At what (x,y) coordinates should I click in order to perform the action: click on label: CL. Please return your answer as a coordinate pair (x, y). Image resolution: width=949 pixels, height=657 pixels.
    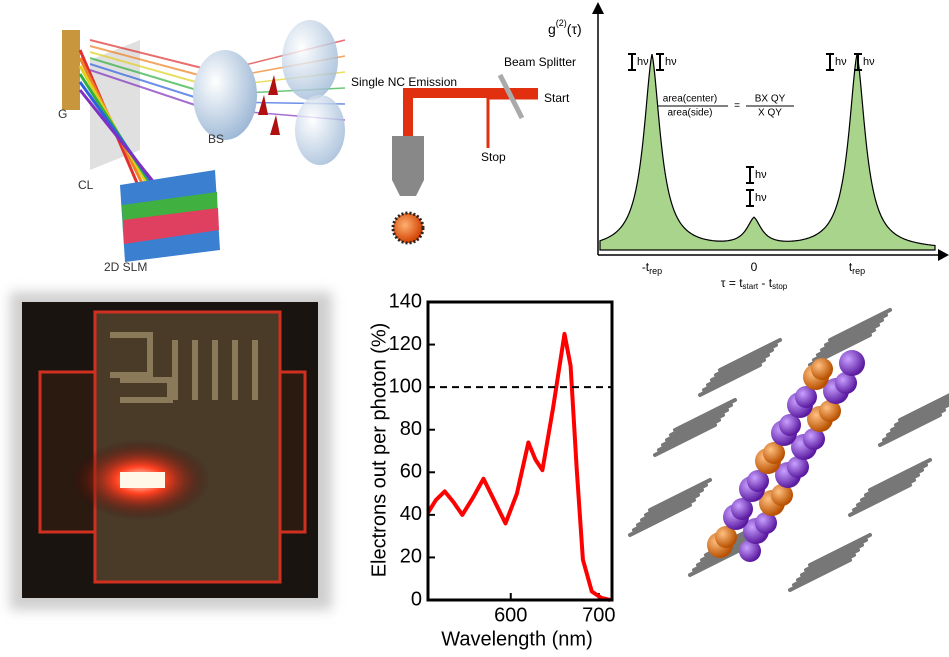
    Looking at the image, I should click on (86, 185).